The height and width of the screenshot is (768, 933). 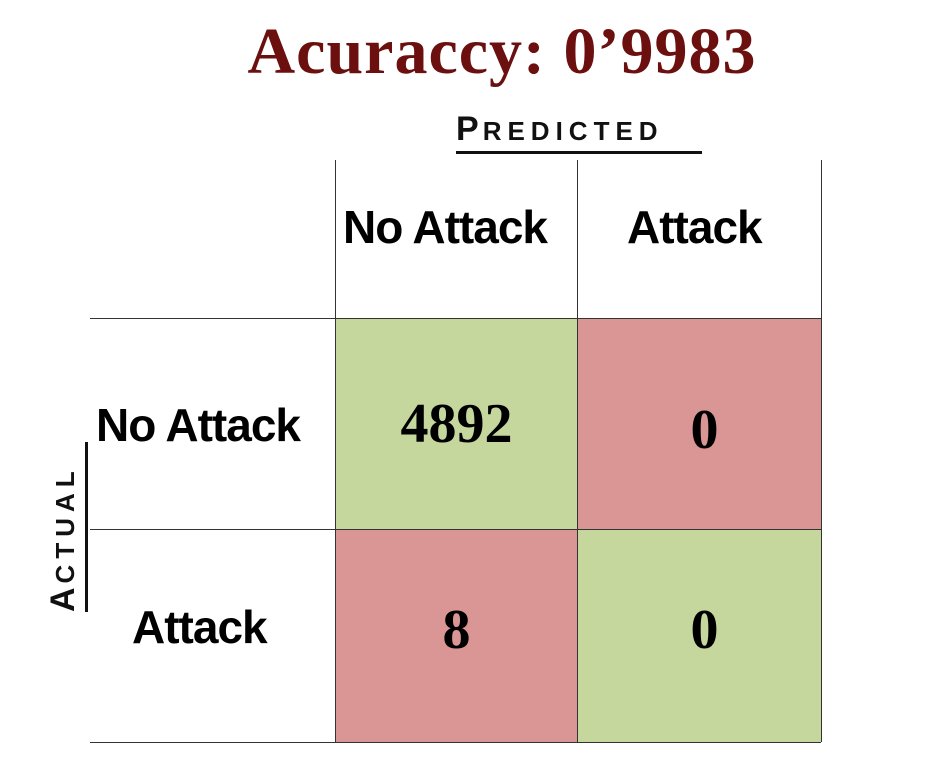 I want to click on cell-true-positive, so click(x=699, y=635).